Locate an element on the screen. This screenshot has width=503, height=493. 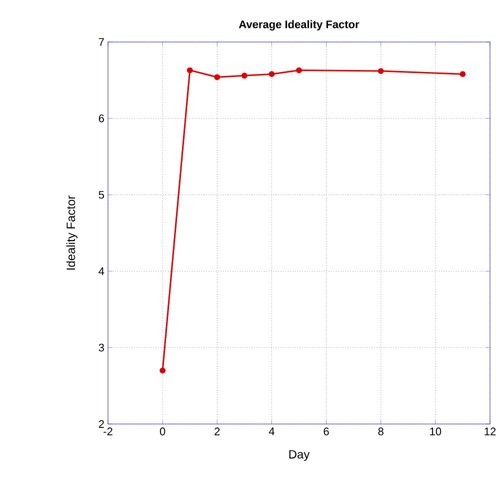
y-axis-title: Ideality Factor is located at coordinates (72, 233).